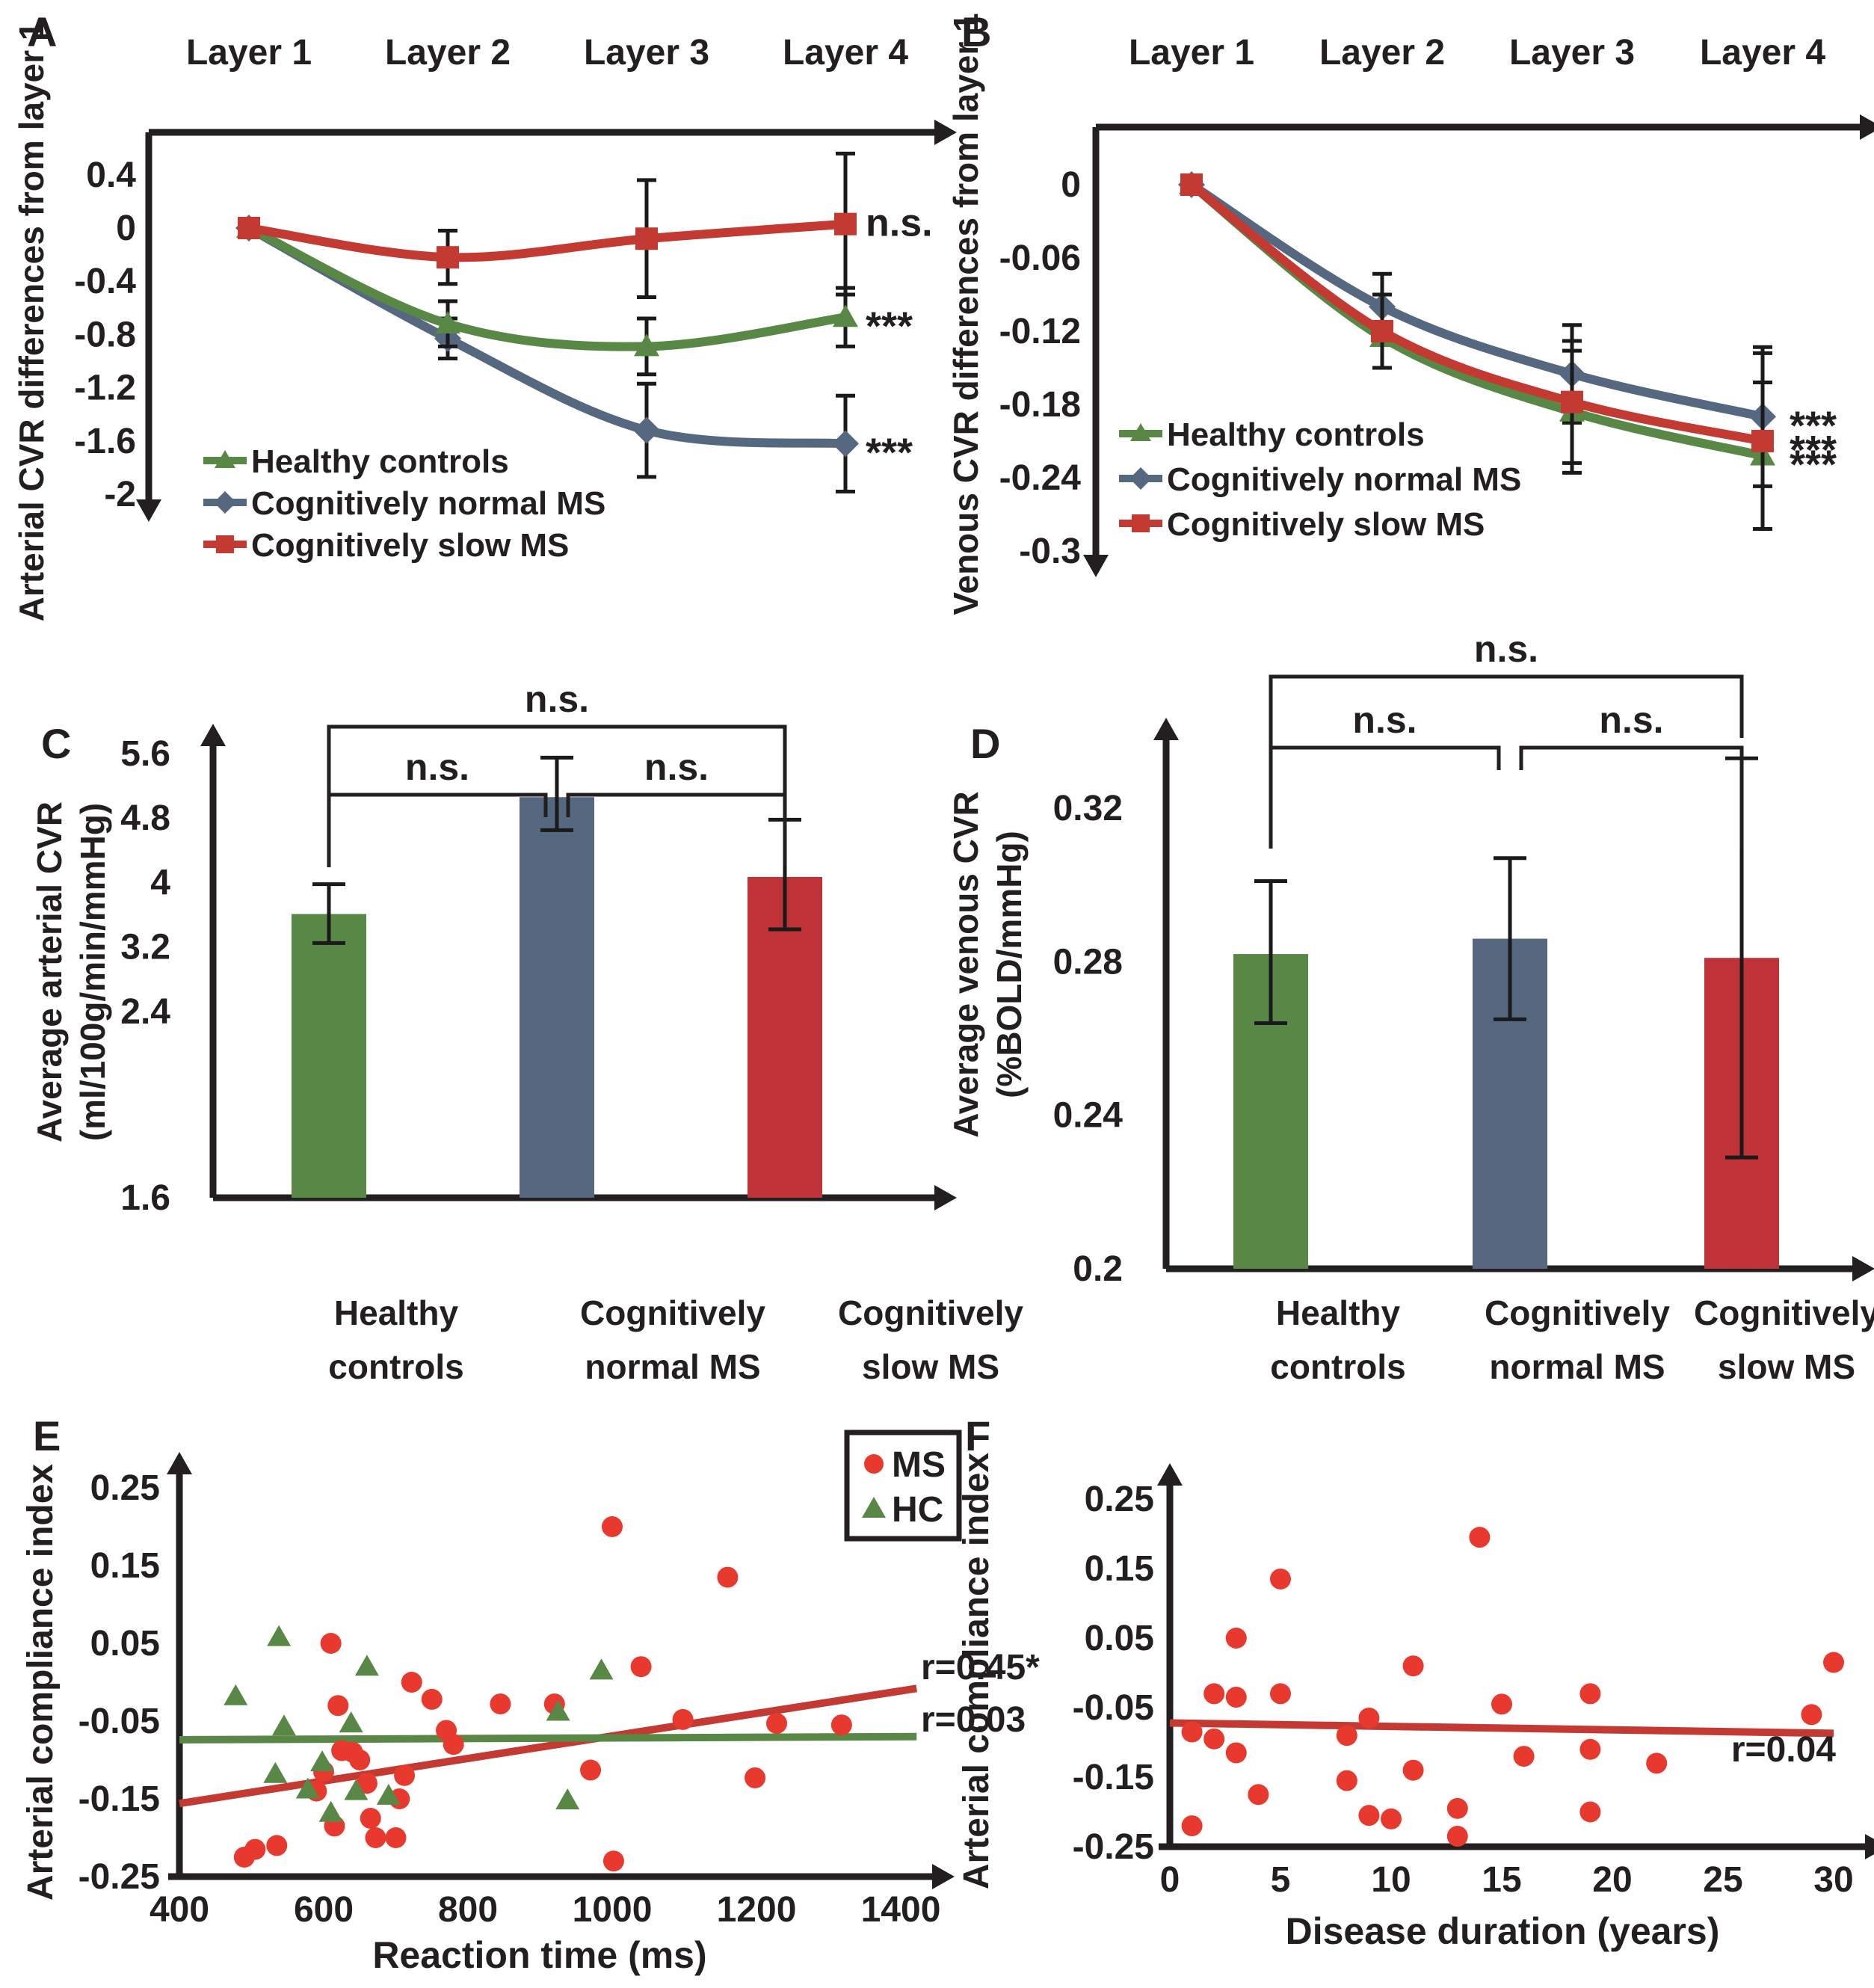  I want to click on legend-label: Healthy controls, so click(380, 462).